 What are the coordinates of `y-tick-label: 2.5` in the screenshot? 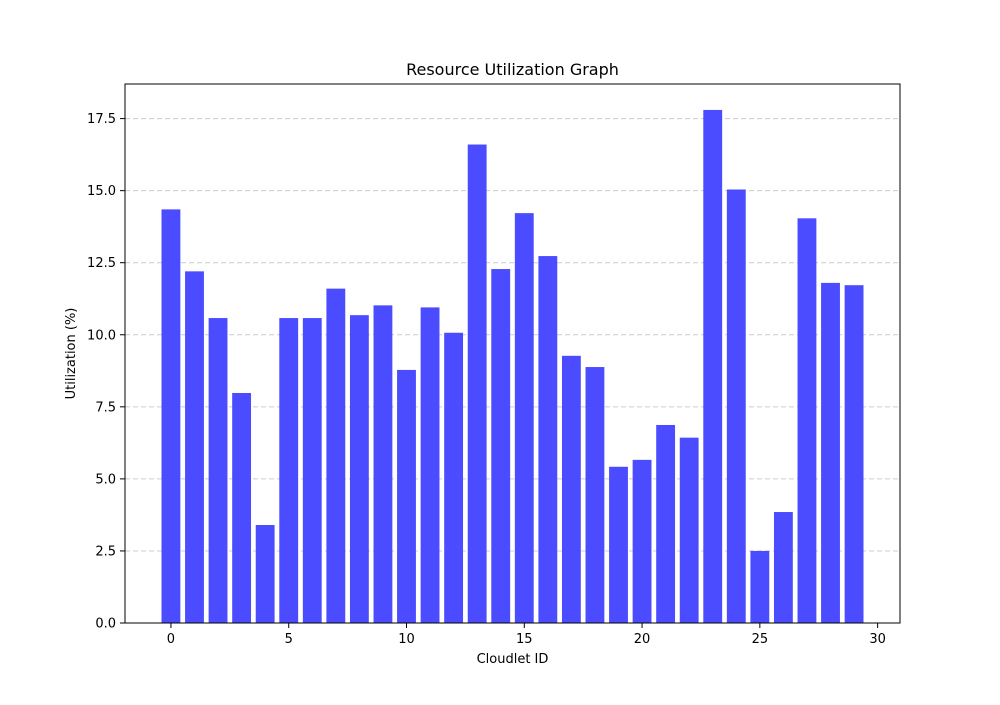 It's located at (105, 551).